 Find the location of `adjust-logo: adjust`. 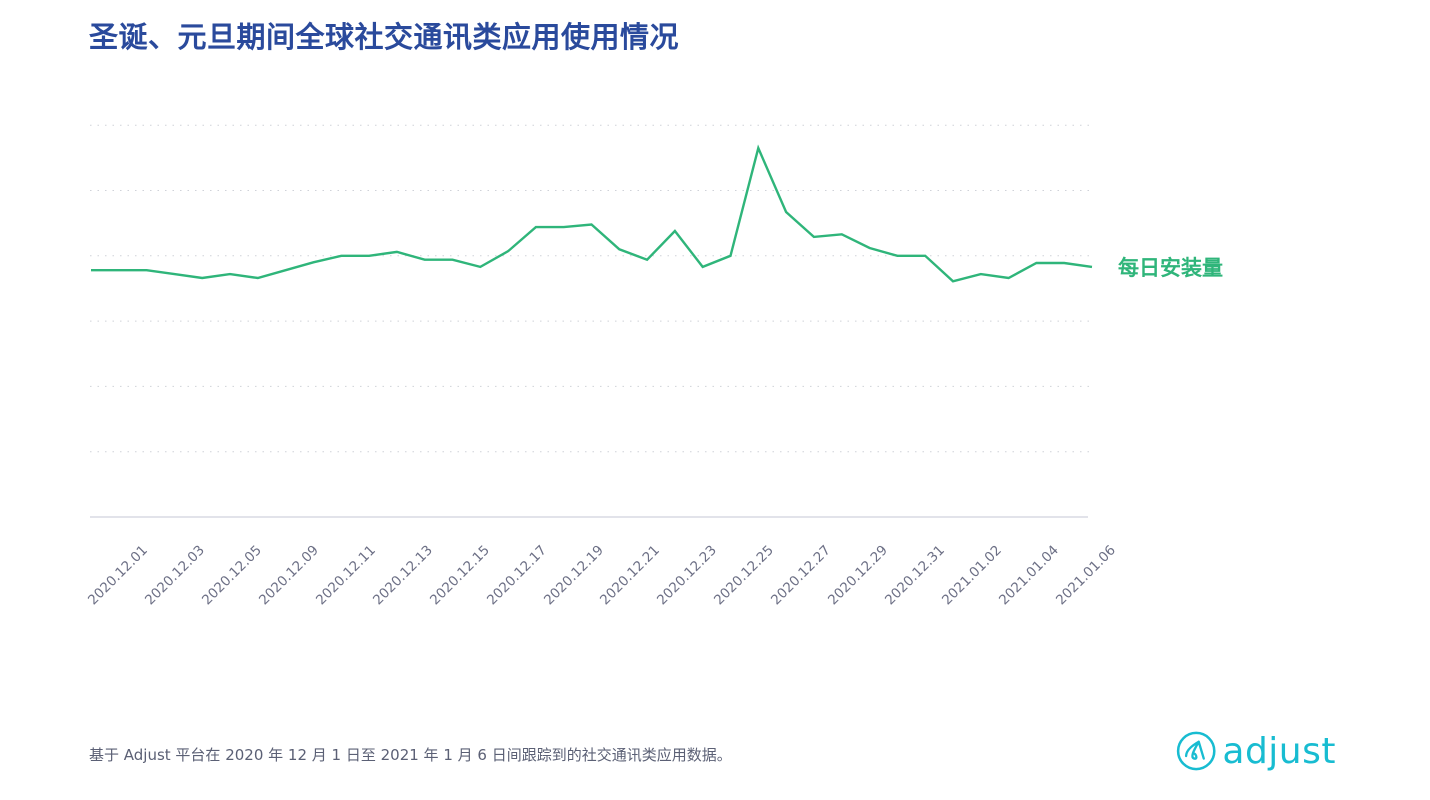

adjust-logo: adjust is located at coordinates (1256, 751).